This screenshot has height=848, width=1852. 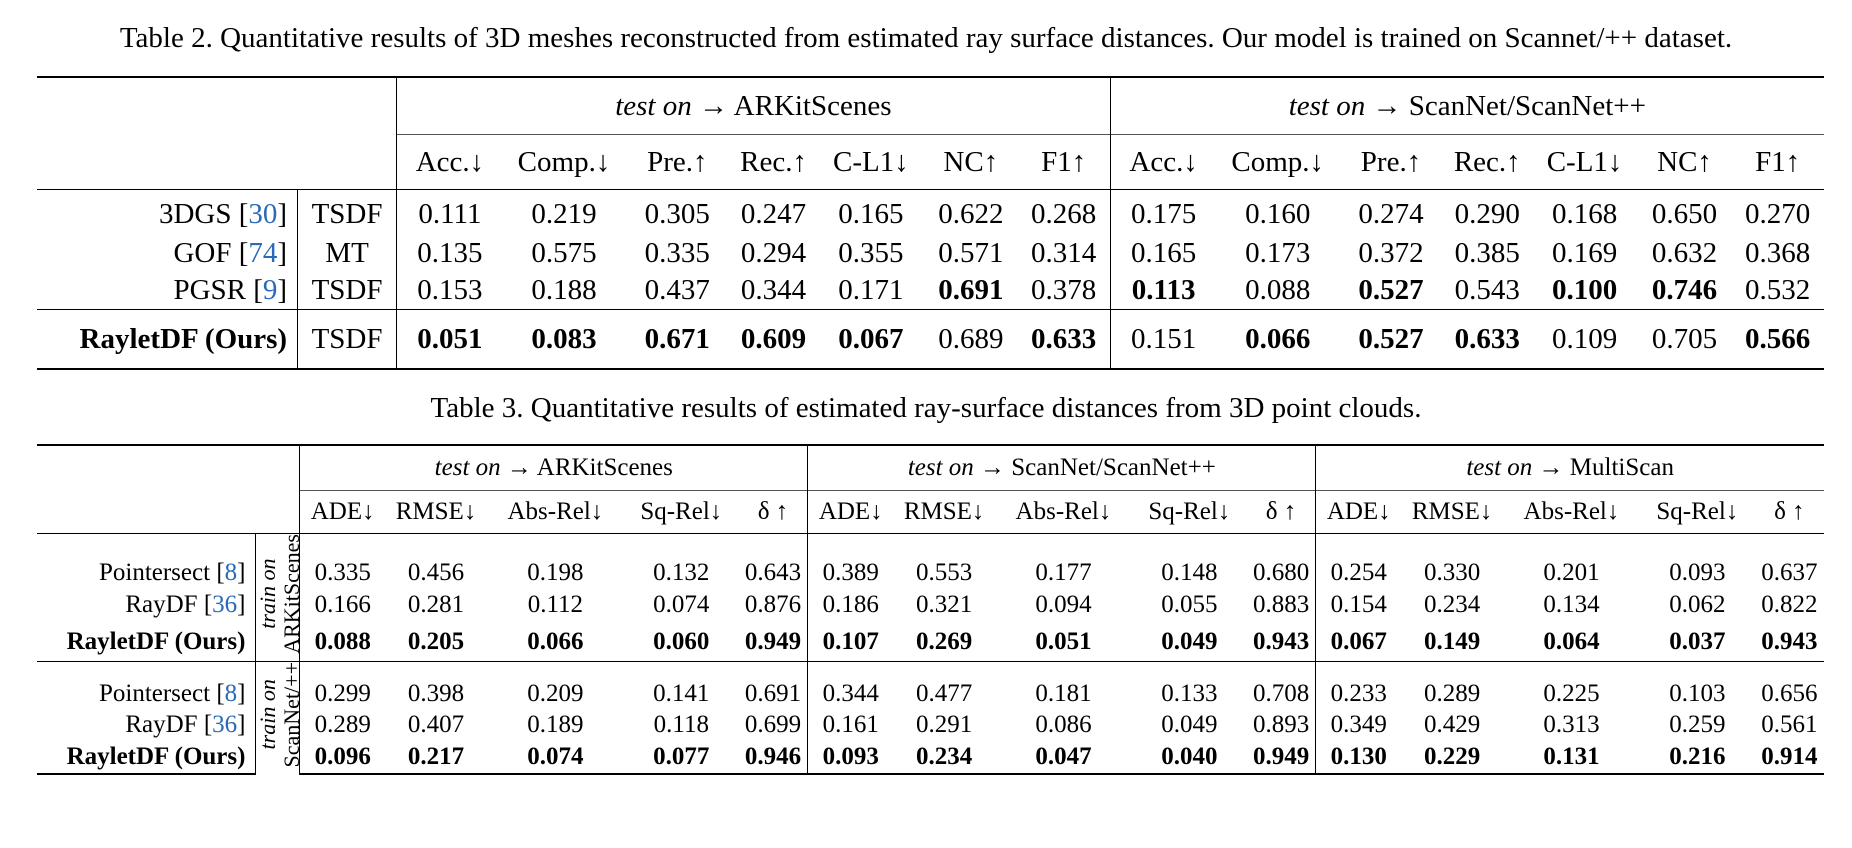 I want to click on metric-value: 0.040, so click(x=1189, y=758).